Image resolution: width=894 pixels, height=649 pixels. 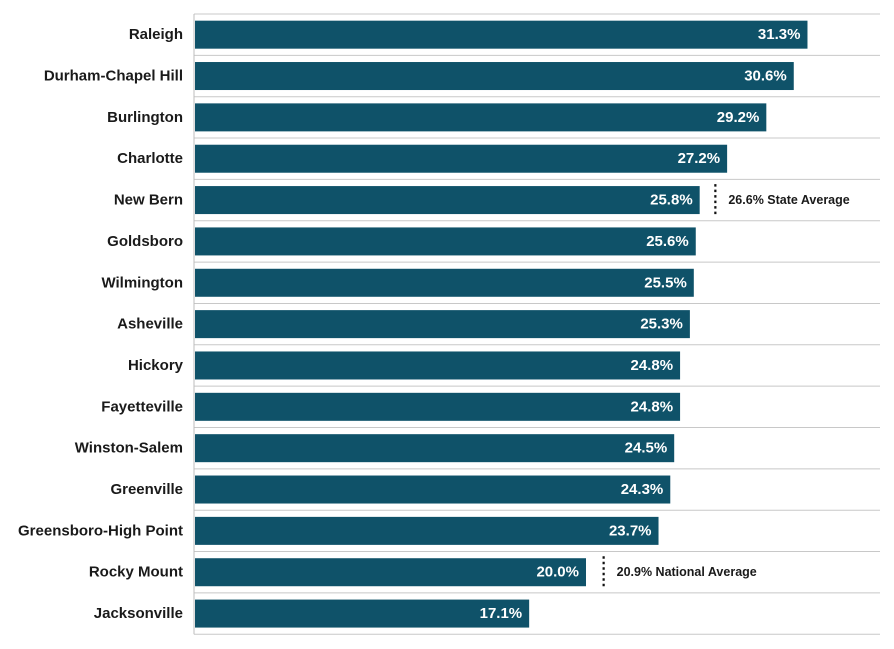 I want to click on value-label: 27.2%, so click(x=699, y=158).